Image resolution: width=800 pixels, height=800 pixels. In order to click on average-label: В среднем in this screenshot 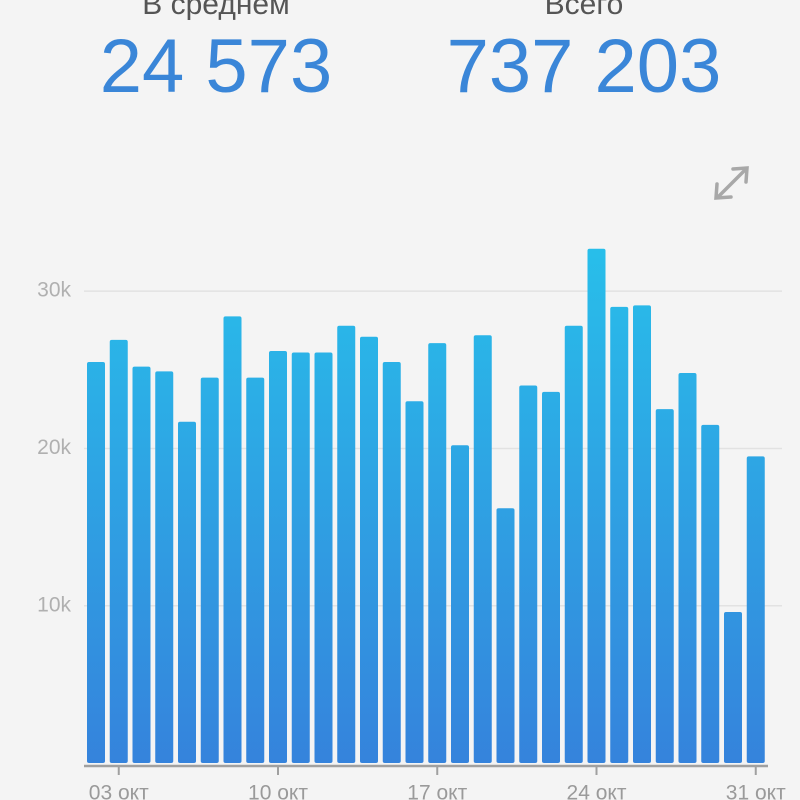, I will do `click(215, 10)`.